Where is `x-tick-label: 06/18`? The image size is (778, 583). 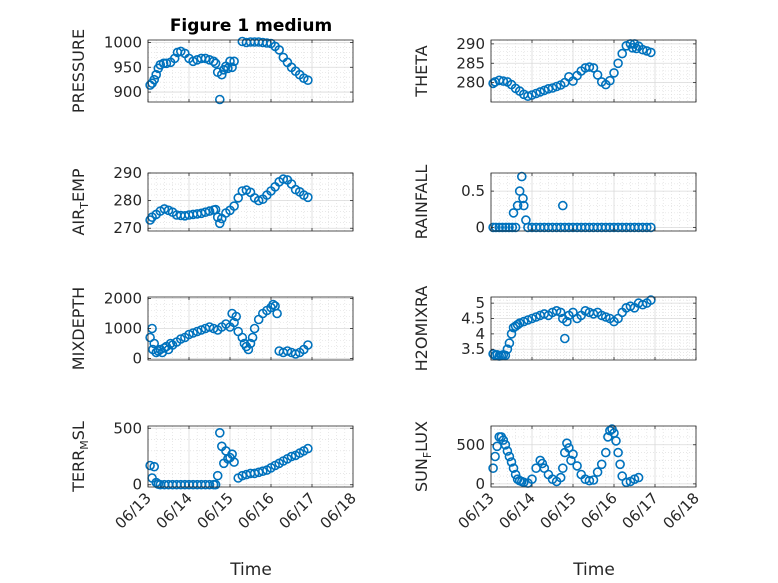 x-tick-label: 06/18 is located at coordinates (338, 510).